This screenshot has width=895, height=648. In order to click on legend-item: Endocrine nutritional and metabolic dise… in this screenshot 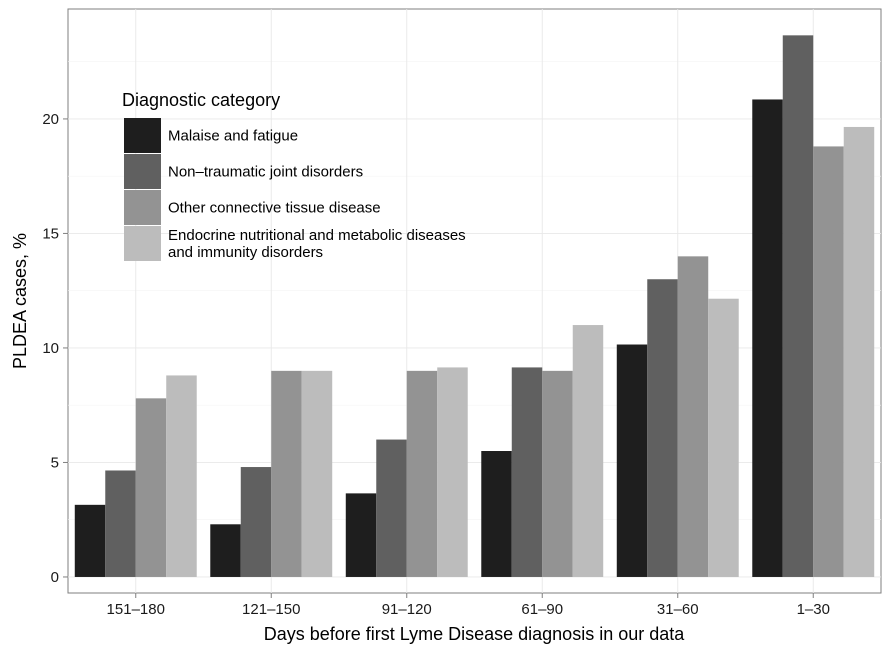, I will do `click(295, 243)`.